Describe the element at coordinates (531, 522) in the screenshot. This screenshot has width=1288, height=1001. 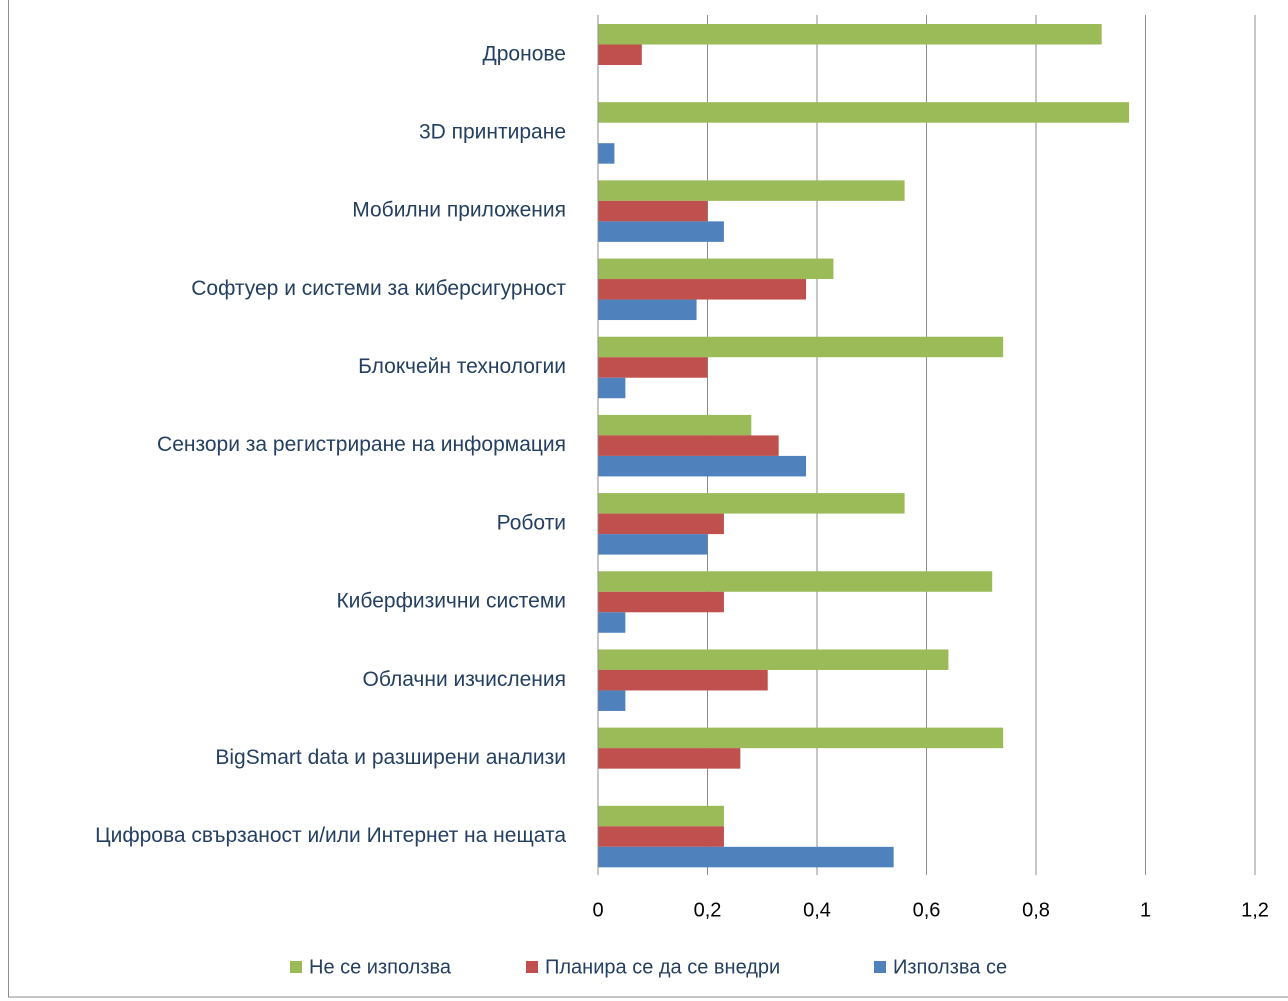
I see `y-tick-label: Роботи` at that location.